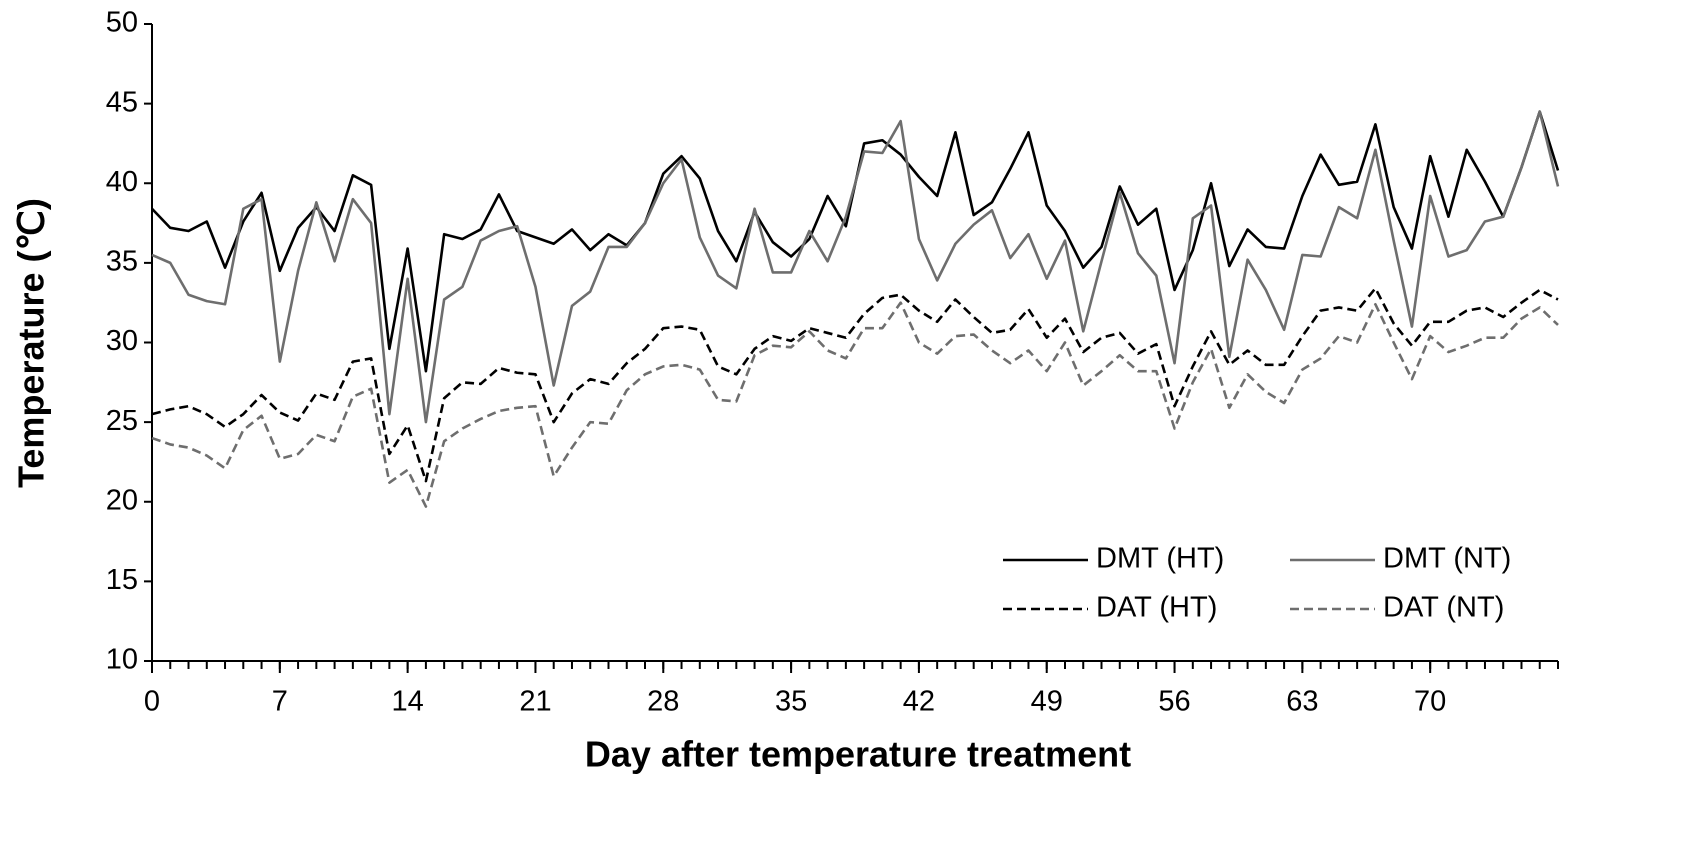 The image size is (1694, 850). I want to click on x-tick-label: 70, so click(1430, 702).